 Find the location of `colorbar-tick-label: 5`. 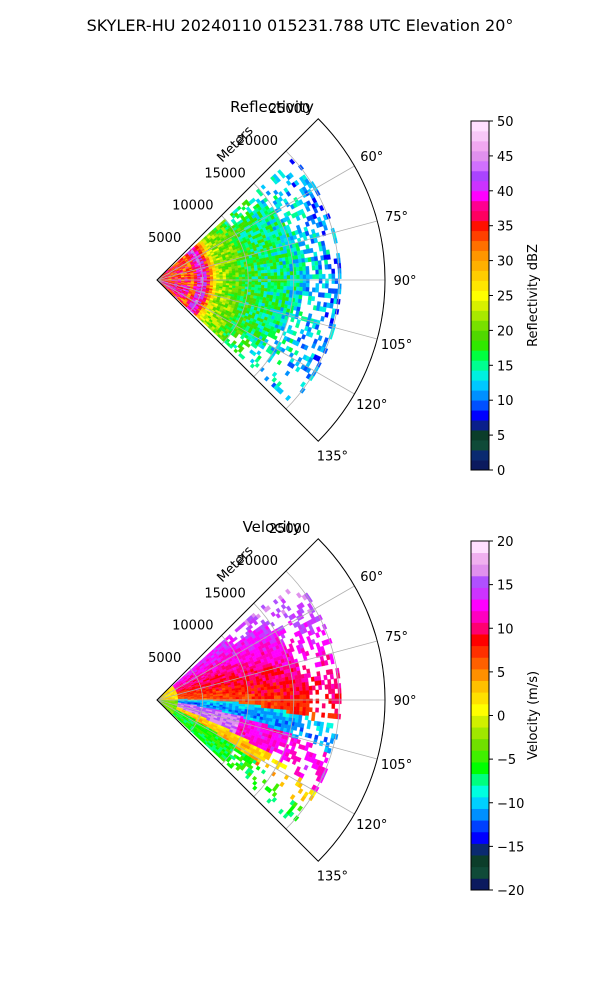

colorbar-tick-label: 5 is located at coordinates (501, 436).